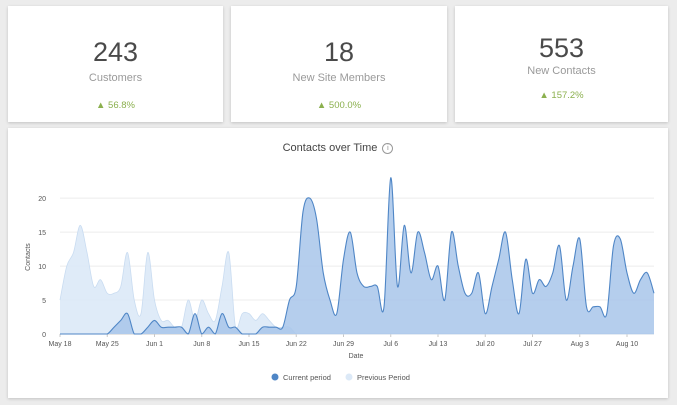  Describe the element at coordinates (343, 344) in the screenshot. I see `x-tick-label: Jun 29` at that location.